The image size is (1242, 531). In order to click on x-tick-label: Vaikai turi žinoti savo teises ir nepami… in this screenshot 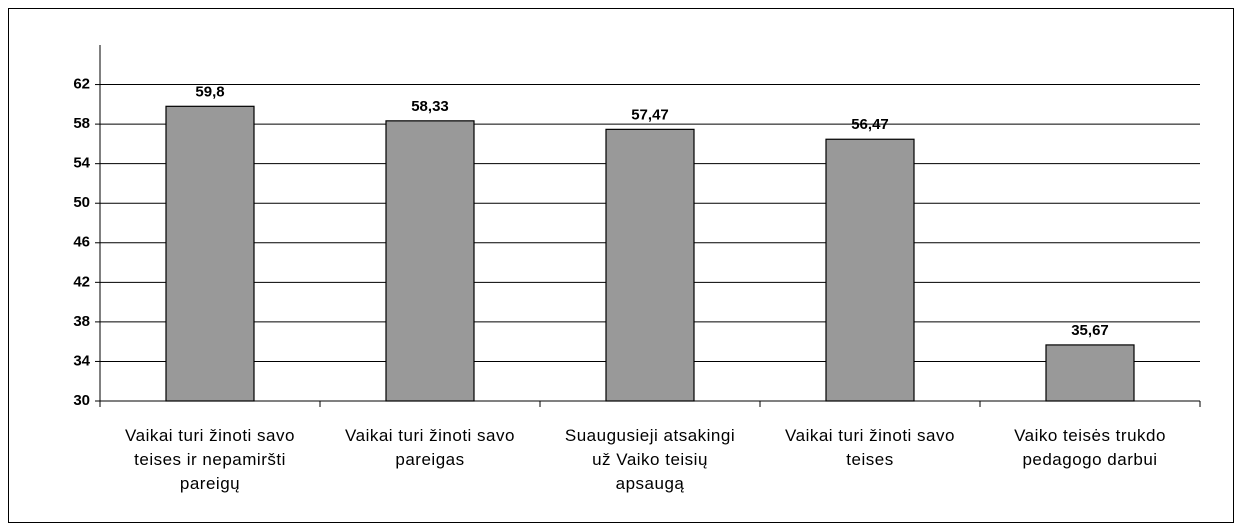, I will do `click(210, 459)`.